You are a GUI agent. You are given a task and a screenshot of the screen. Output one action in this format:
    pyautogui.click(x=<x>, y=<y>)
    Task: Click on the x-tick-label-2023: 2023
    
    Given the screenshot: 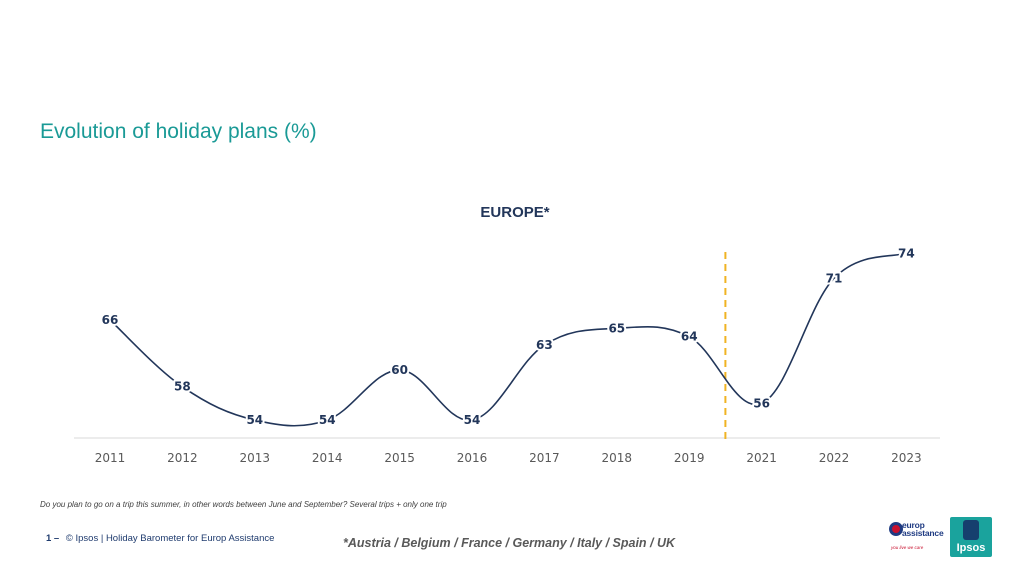 What is the action you would take?
    pyautogui.click(x=906, y=458)
    